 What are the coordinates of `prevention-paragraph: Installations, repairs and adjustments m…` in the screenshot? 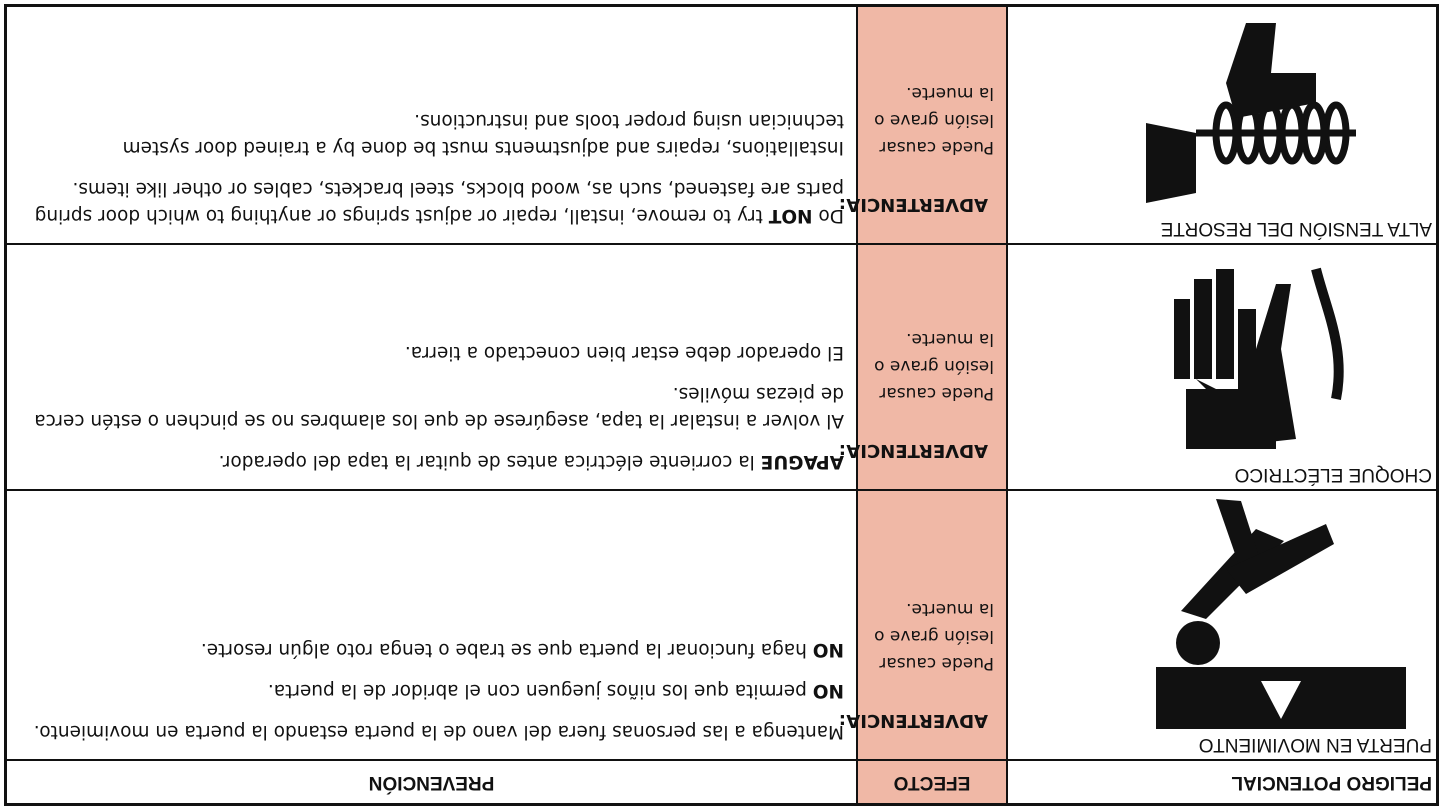 It's located at (432, 134).